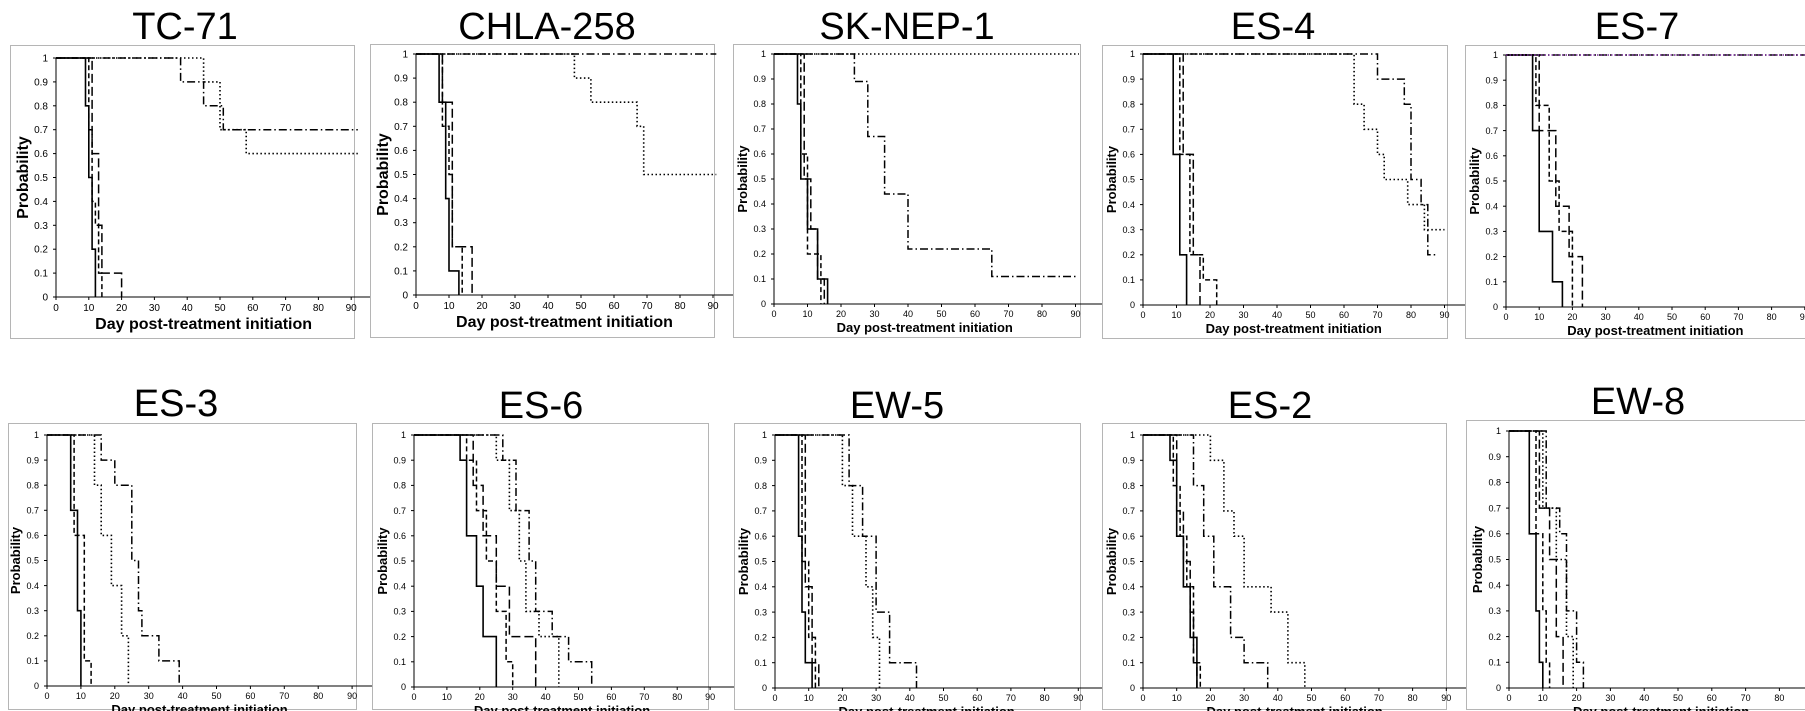  Describe the element at coordinates (185, 27) in the screenshot. I see `chart-title: TC-71` at that location.